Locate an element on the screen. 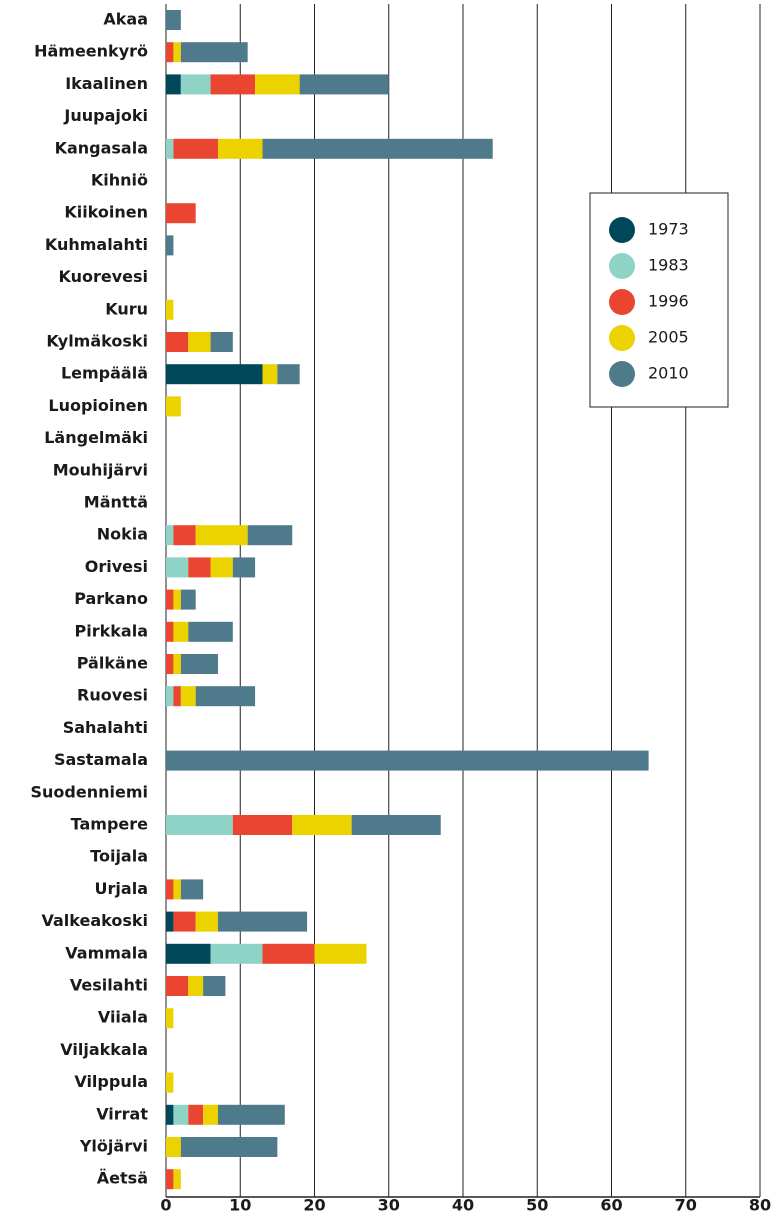 The height and width of the screenshot is (1214, 776). y-tick-label: Lempäälä is located at coordinates (104, 373).